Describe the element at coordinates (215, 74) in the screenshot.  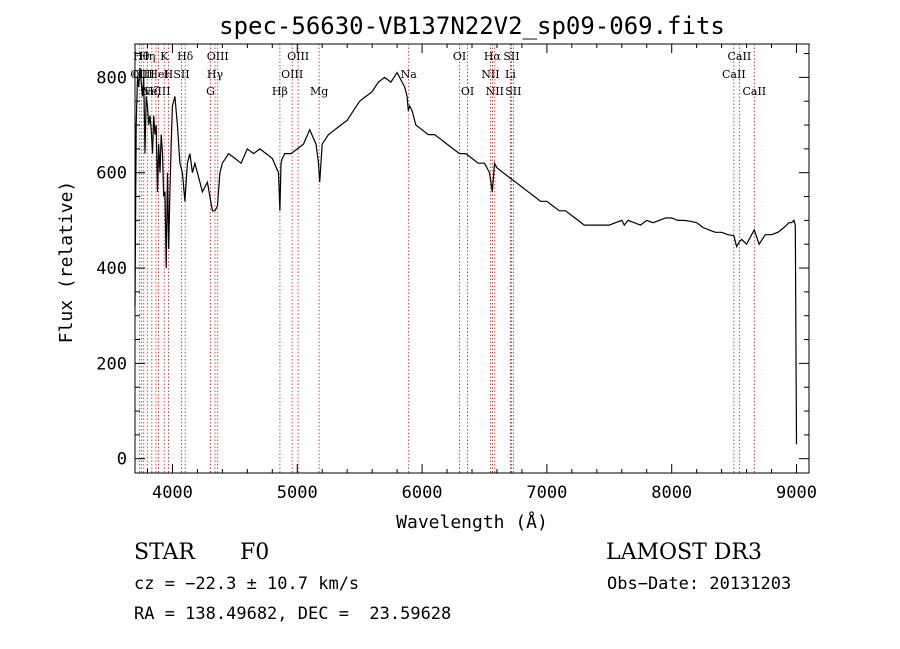
I see `line-label: Hγ` at that location.